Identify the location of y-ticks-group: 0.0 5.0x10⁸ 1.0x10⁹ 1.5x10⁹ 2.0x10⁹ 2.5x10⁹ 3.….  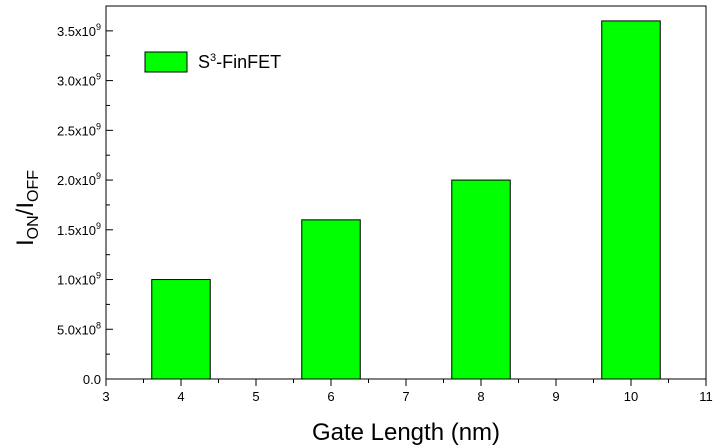
(85, 196).